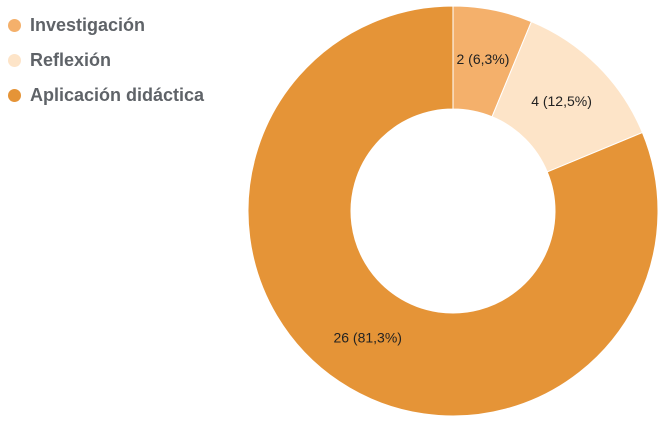 This screenshot has width=662, height=425. What do you see at coordinates (88, 25) in the screenshot?
I see `legend-label-investigacion: Investigación` at bounding box center [88, 25].